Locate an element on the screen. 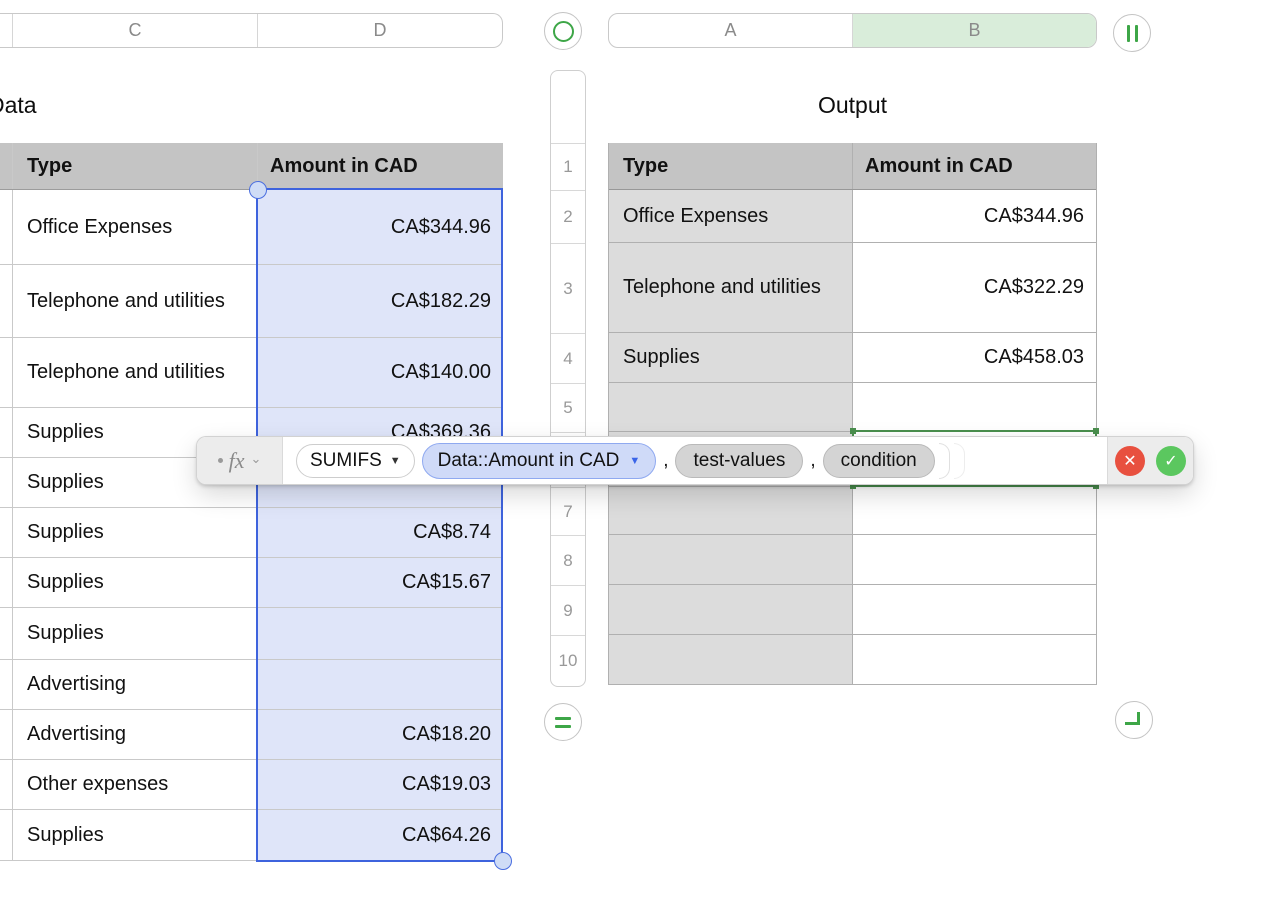  table-row: Advertising CA$18.20 is located at coordinates (251, 735).